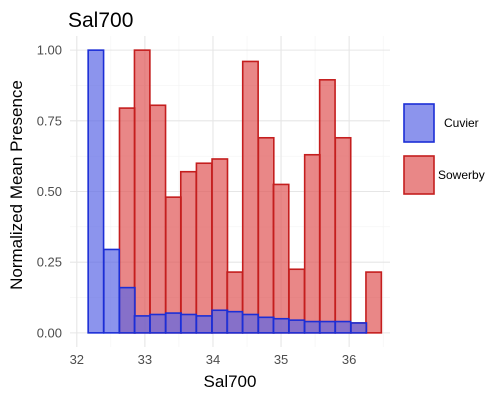  What do you see at coordinates (444, 149) in the screenshot?
I see `legend: Cuvier Sowerby` at bounding box center [444, 149].